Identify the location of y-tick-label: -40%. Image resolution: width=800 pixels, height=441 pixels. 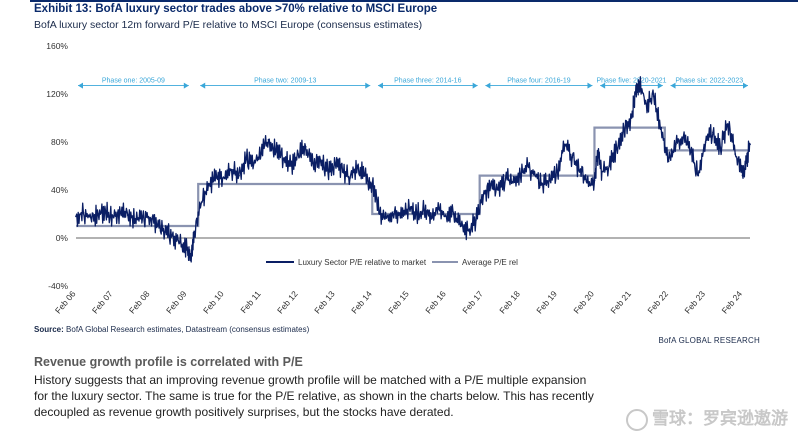
(58, 286).